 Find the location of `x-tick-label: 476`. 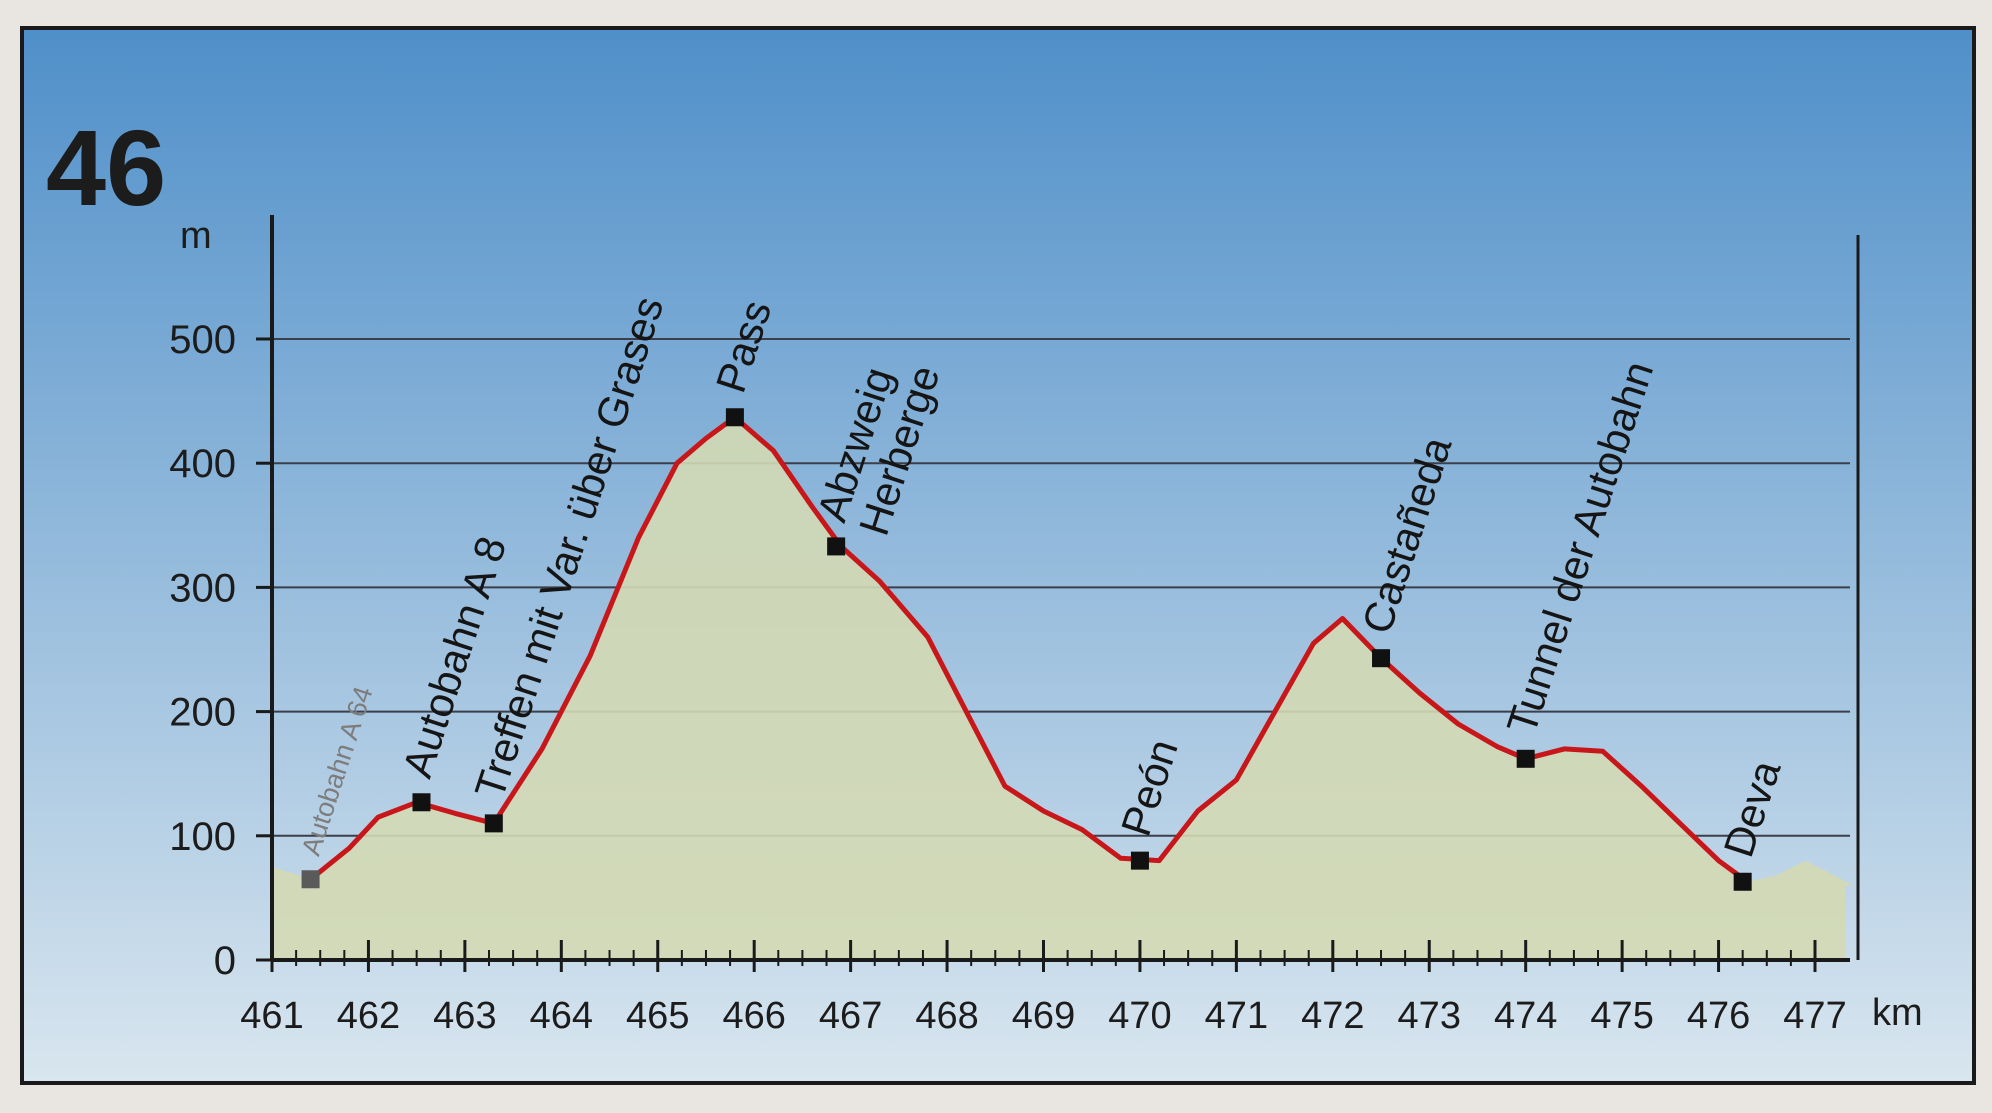

x-tick-label: 476 is located at coordinates (1718, 1016).